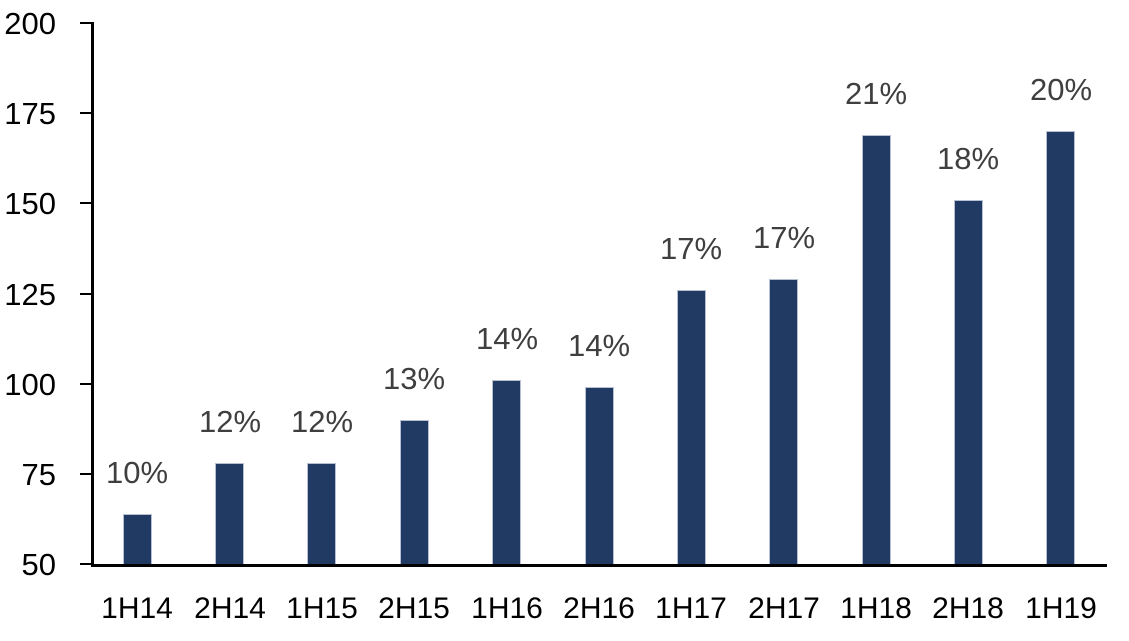 The image size is (1129, 641). Describe the element at coordinates (784, 237) in the screenshot. I see `bar-value-label-2H17: 17%` at that location.